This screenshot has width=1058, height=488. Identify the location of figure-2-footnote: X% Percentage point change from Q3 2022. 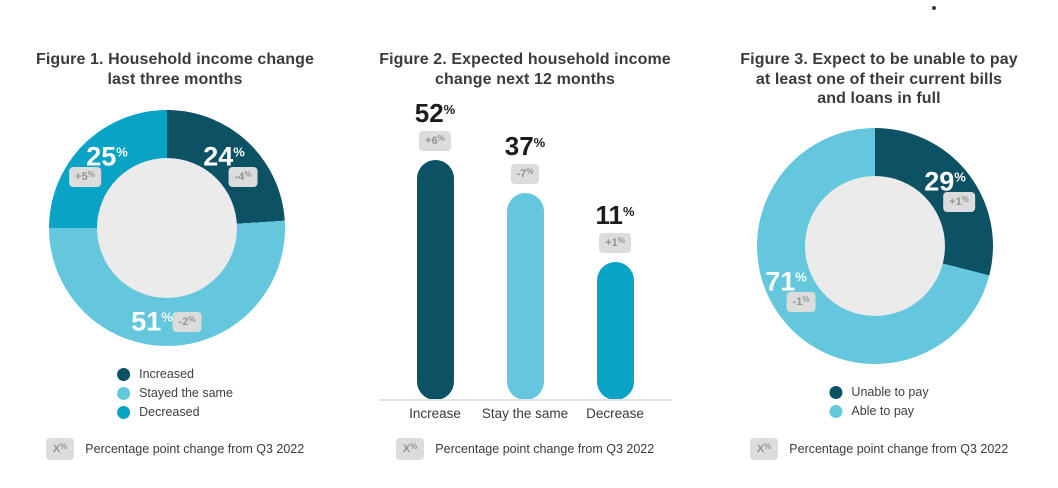
(525, 449).